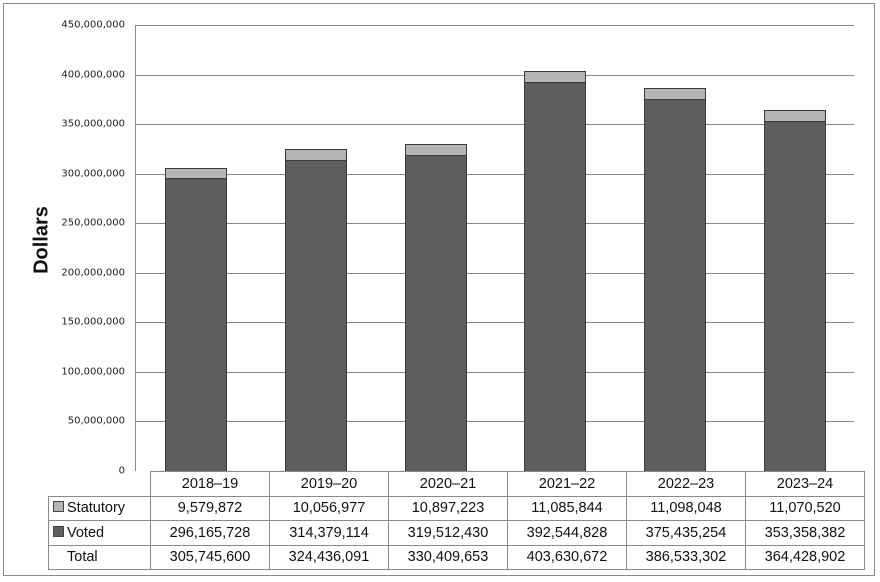  I want to click on legend-swatch-statutory-icon, so click(58, 507).